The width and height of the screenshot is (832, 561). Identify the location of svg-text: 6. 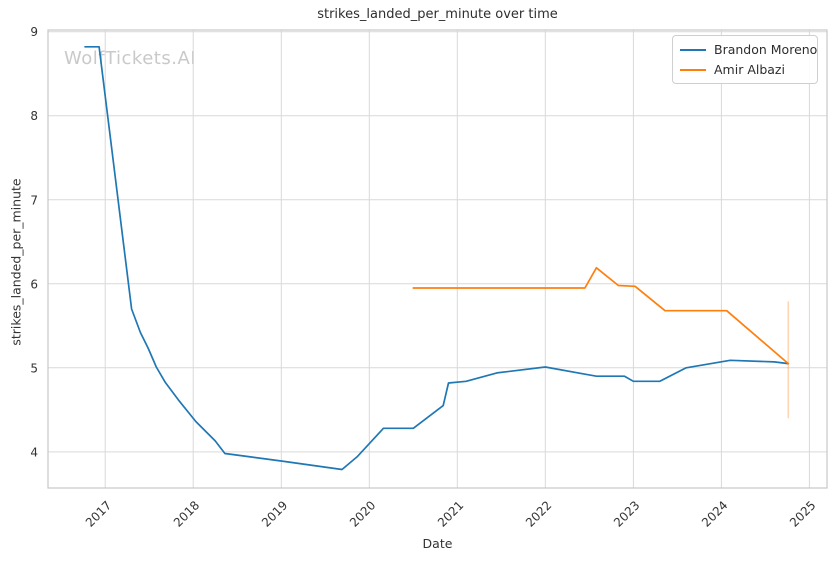
(34, 284).